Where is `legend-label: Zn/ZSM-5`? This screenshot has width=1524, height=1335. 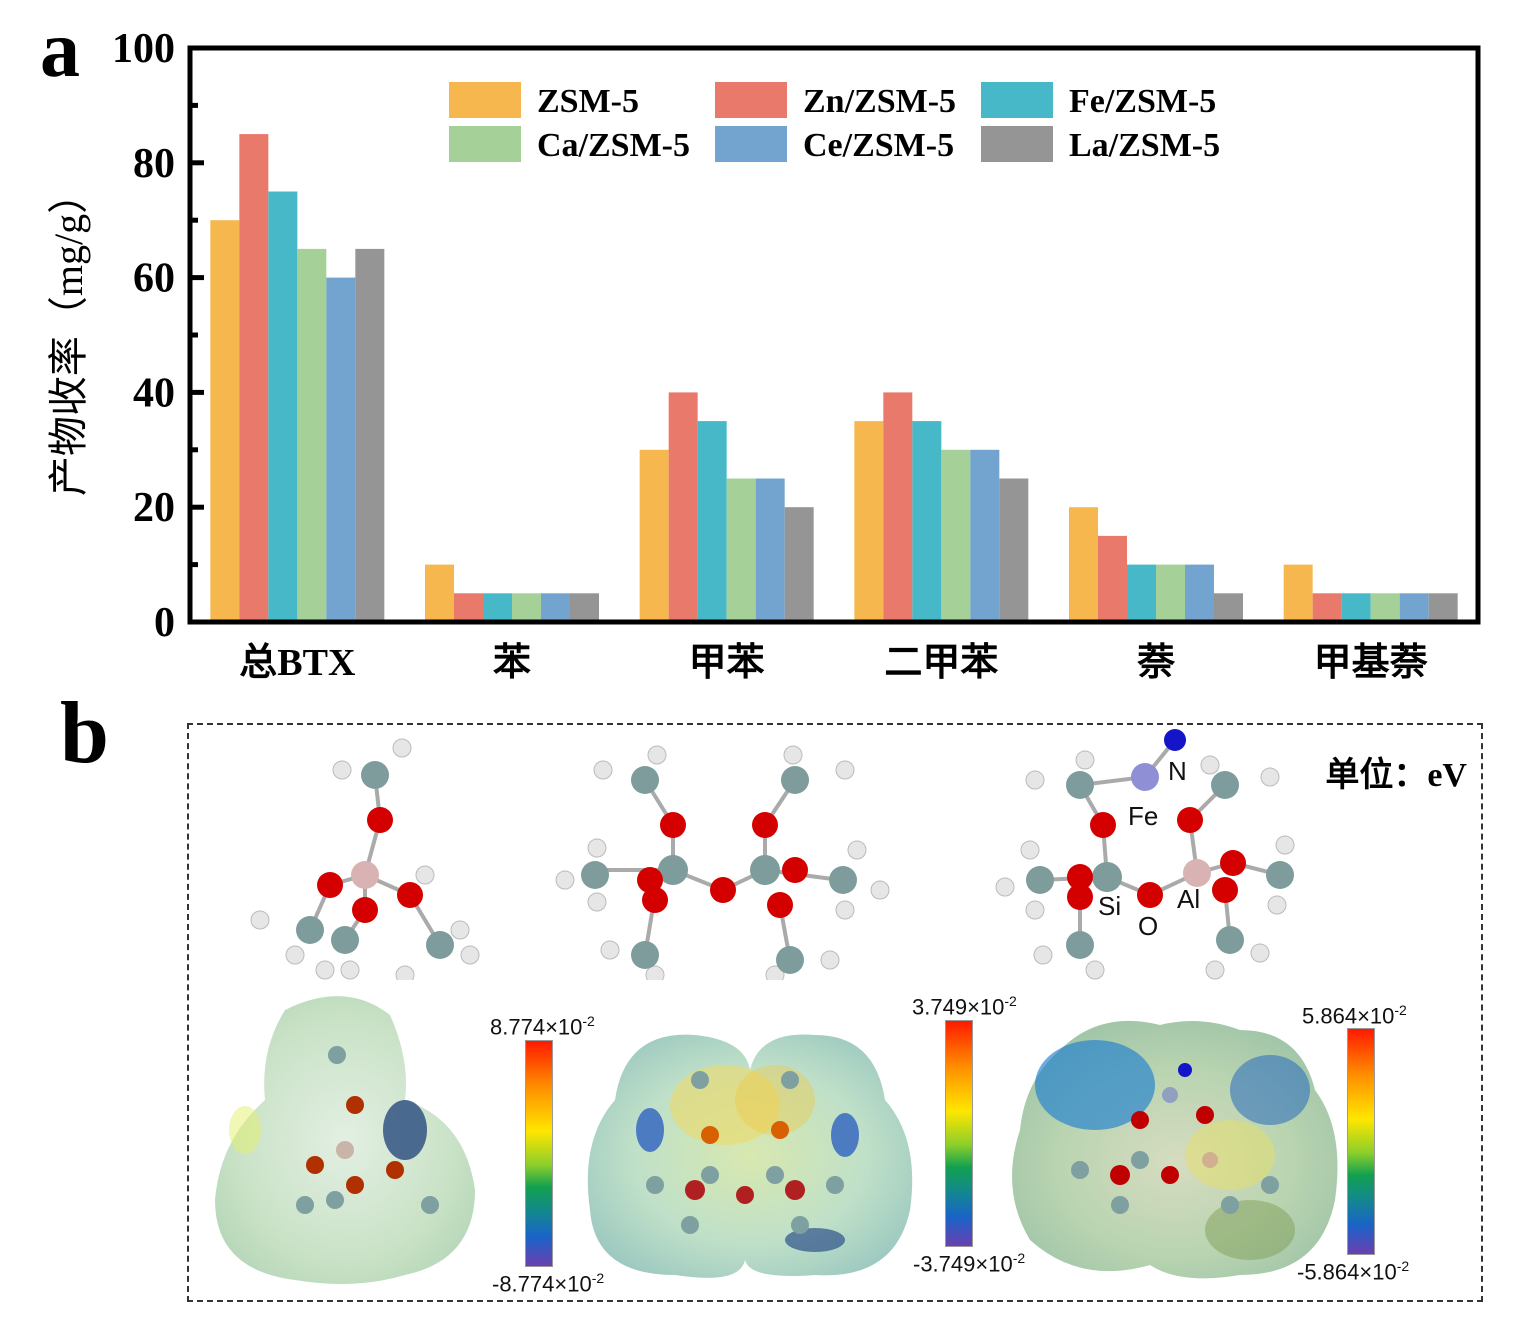
legend-label: Zn/ZSM-5 is located at coordinates (879, 101).